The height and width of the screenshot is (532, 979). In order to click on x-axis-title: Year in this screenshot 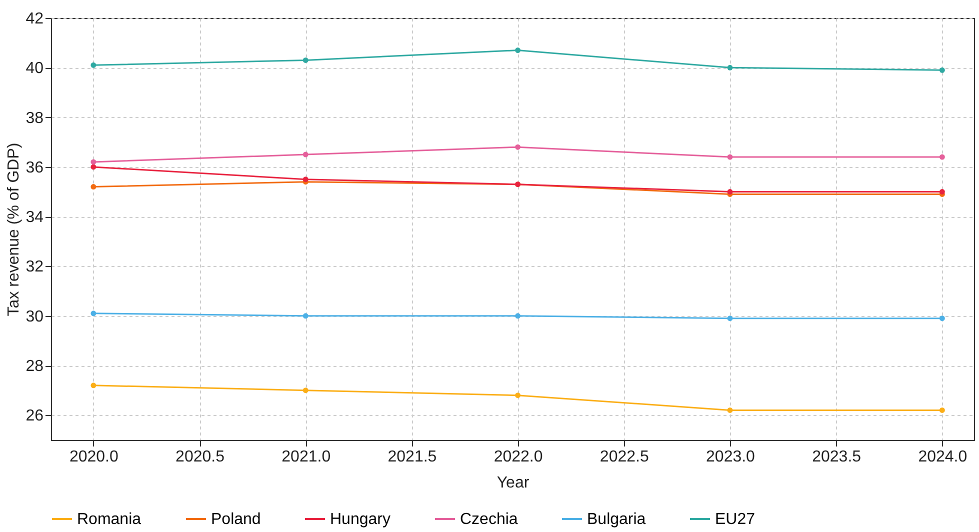, I will do `click(513, 483)`.